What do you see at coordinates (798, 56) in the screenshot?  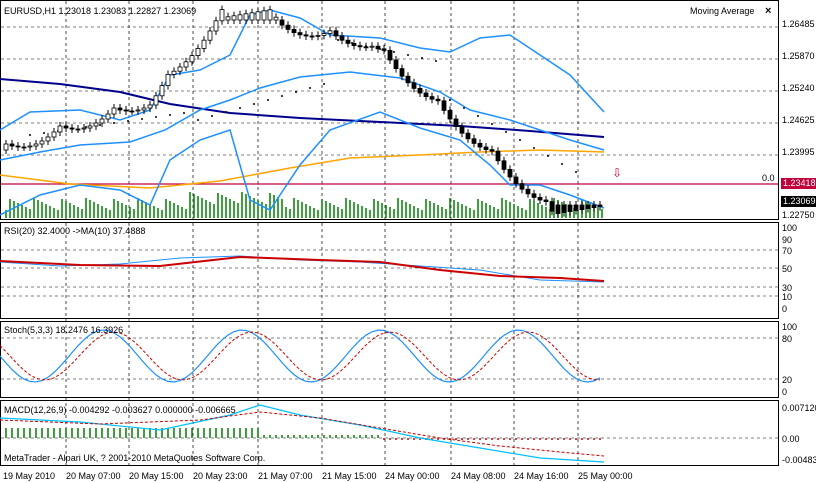 I see `price-tick: 1.25870` at bounding box center [798, 56].